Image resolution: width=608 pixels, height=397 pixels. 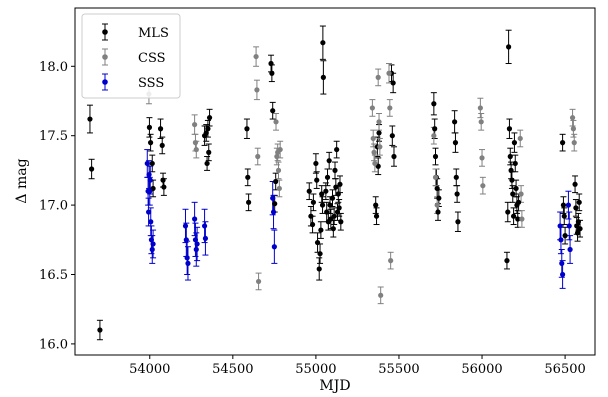 I want to click on y-tick-label: 17.0, so click(x=53, y=206).